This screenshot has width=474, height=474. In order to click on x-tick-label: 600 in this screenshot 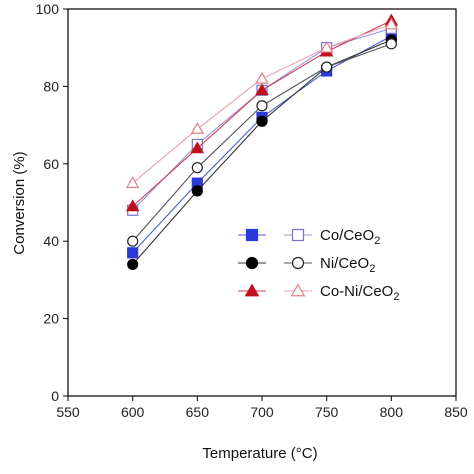, I will do `click(133, 412)`.